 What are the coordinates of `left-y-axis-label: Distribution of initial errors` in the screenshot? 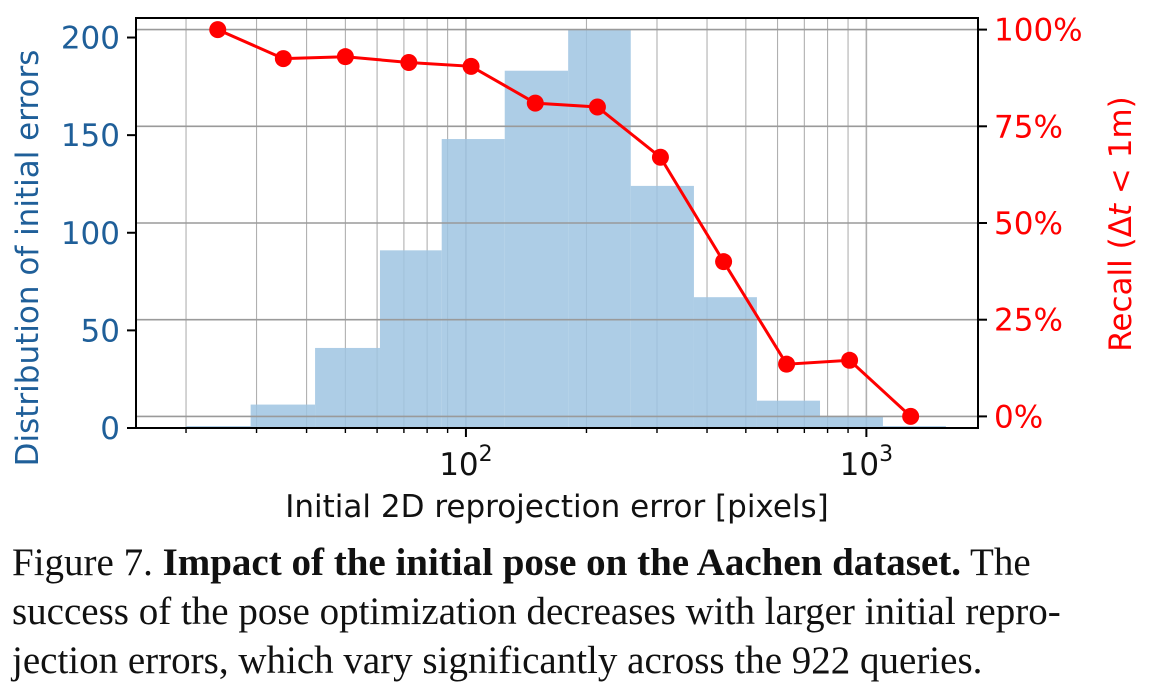 It's located at (28, 258).